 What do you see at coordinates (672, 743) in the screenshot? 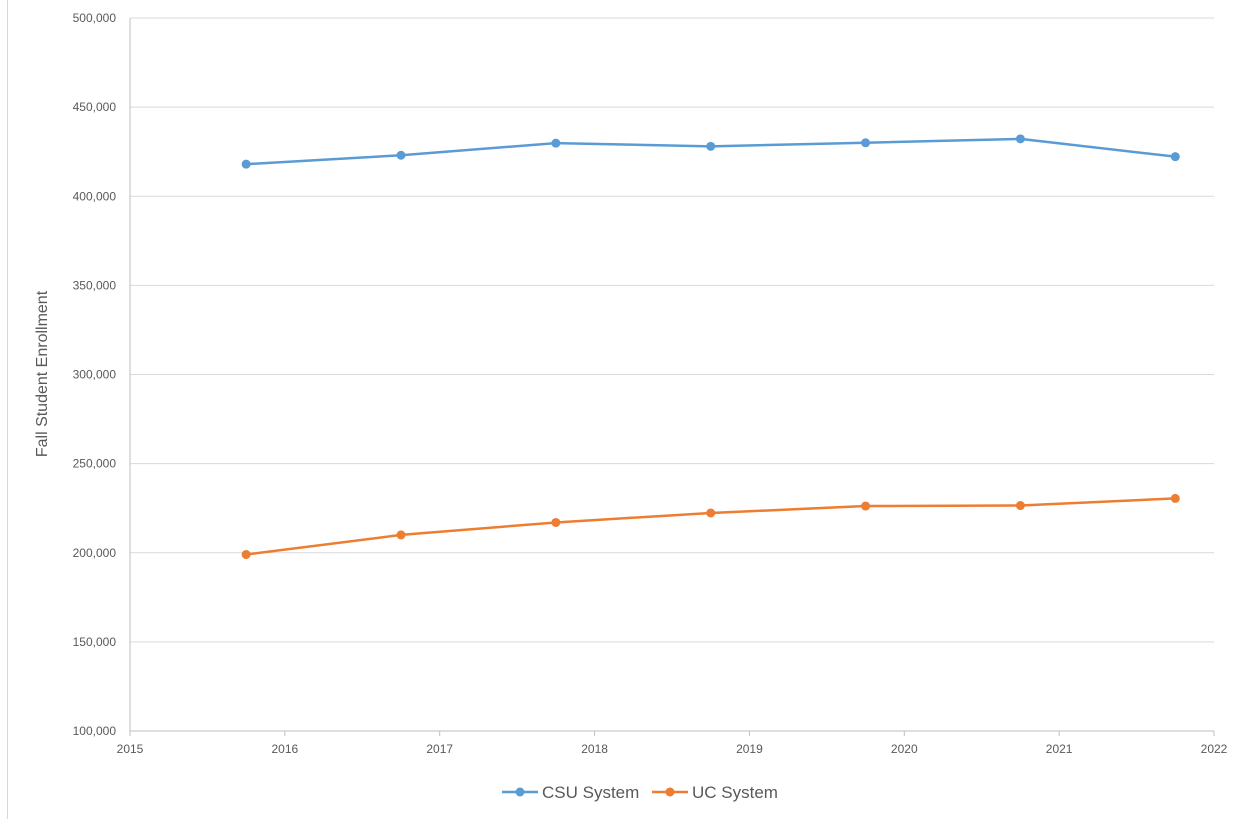
I see `x-axis-ticks: 2015 2016 2017 2018 2019 2020 2021 2022` at bounding box center [672, 743].